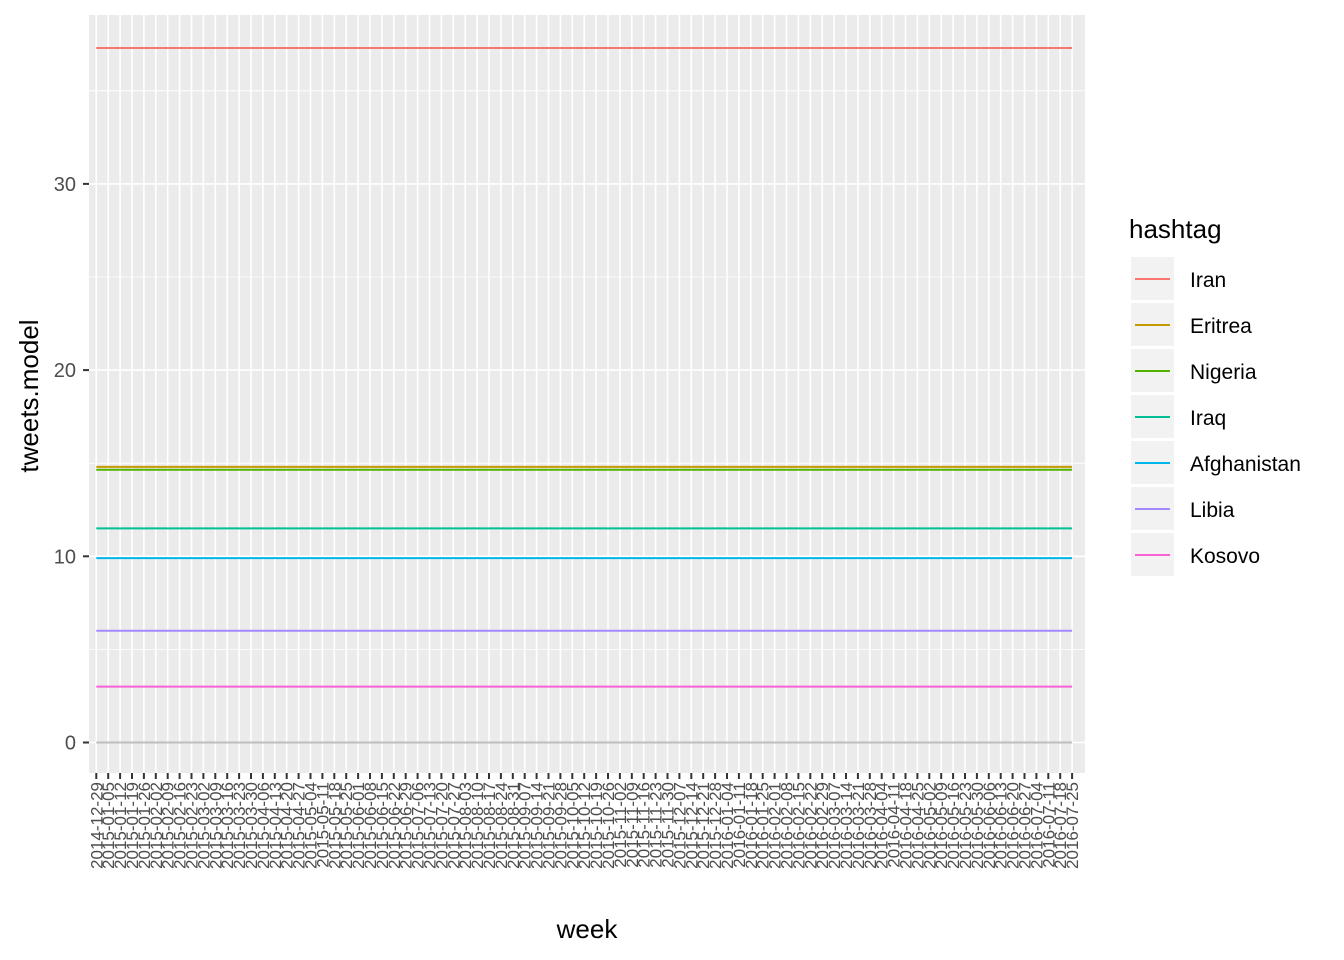  I want to click on x-tick-label: 2015-06-08, so click(370, 825).